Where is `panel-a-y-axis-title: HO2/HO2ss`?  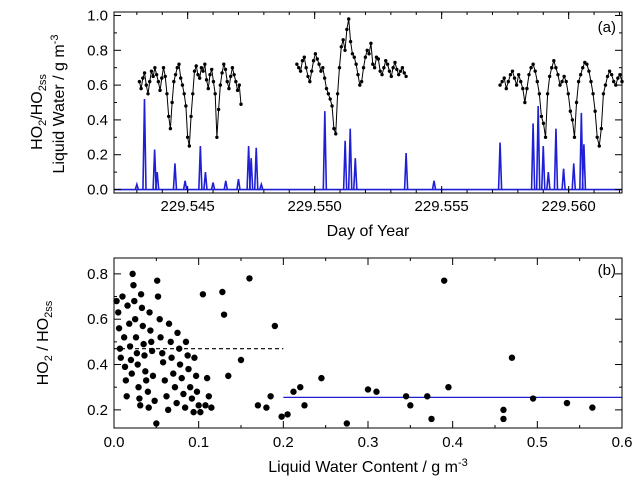
panel-a-y-axis-title: HO2/HO2ss is located at coordinates (39, 112).